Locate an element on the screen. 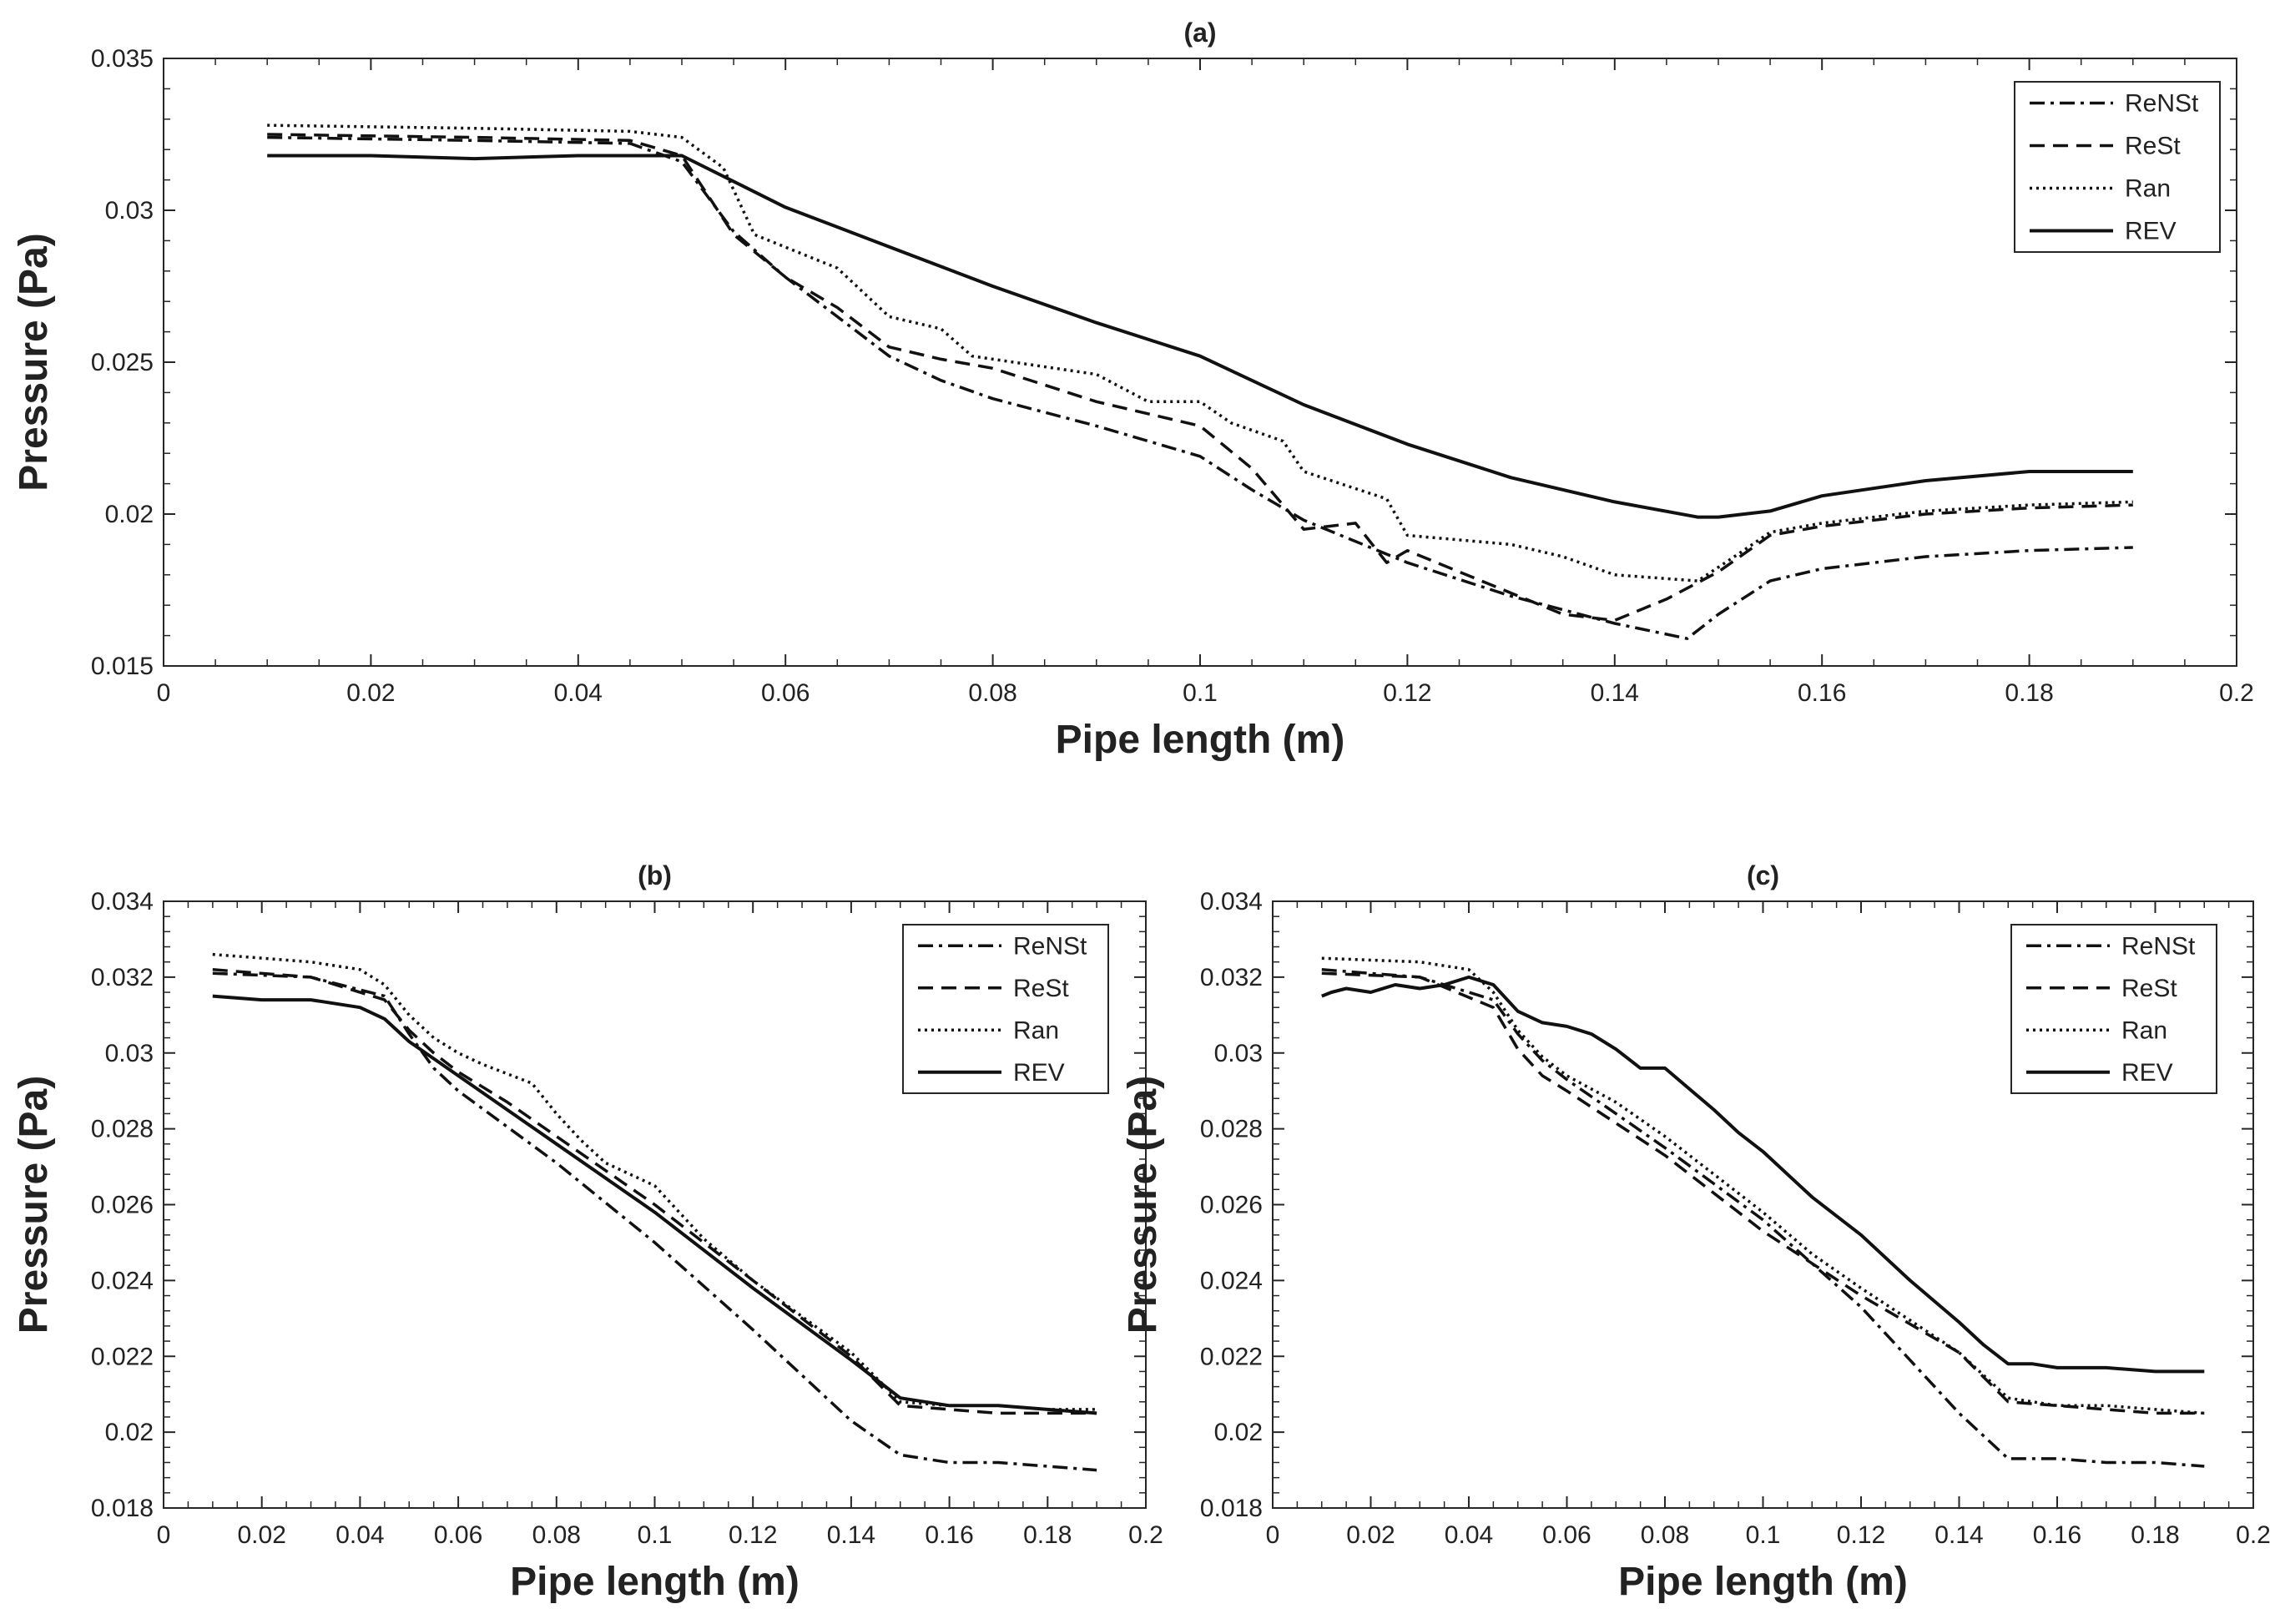  legend-c: ReNSt ReSt Ran REV is located at coordinates (2113, 1009).